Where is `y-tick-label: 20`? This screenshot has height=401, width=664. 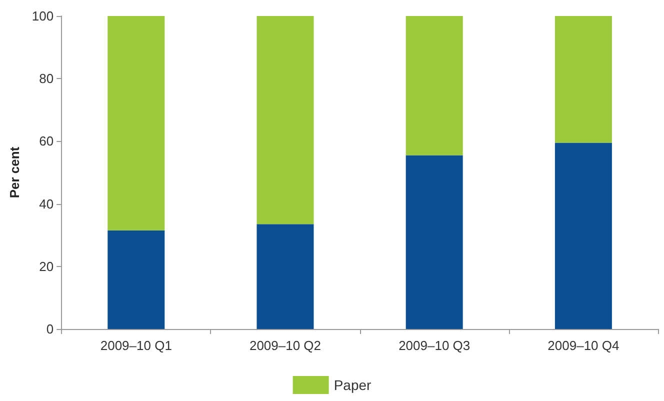 y-tick-label: 20 is located at coordinates (46, 266).